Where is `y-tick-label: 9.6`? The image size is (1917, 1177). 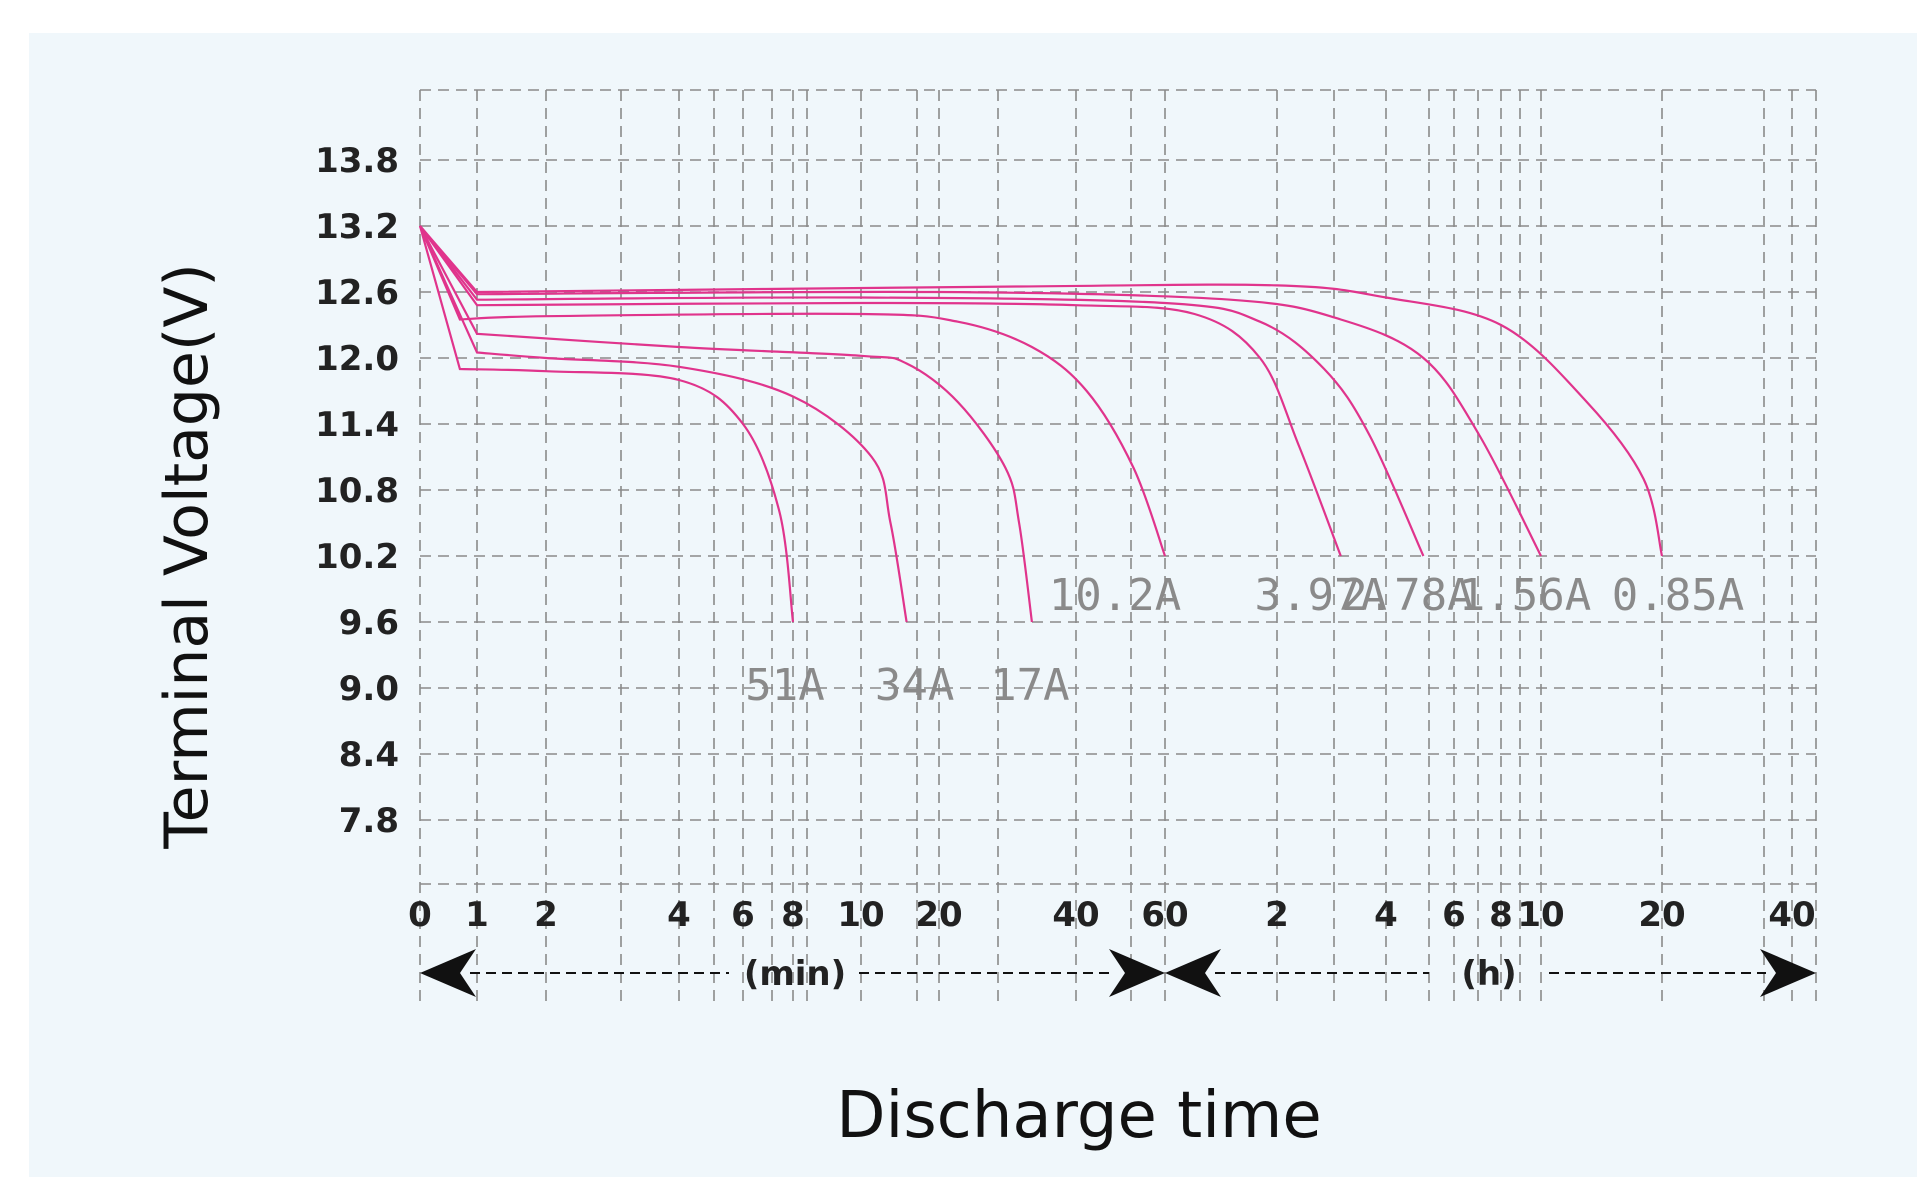
y-tick-label: 9.6 is located at coordinates (369, 623).